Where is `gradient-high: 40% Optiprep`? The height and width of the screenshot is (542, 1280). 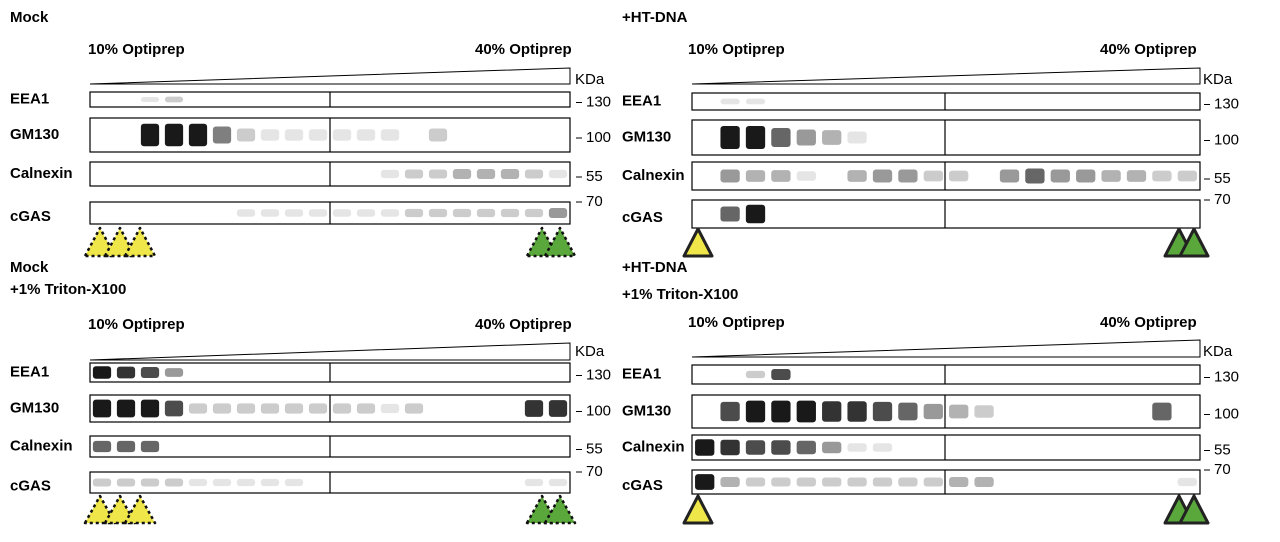
gradient-high: 40% Optiprep is located at coordinates (1148, 49).